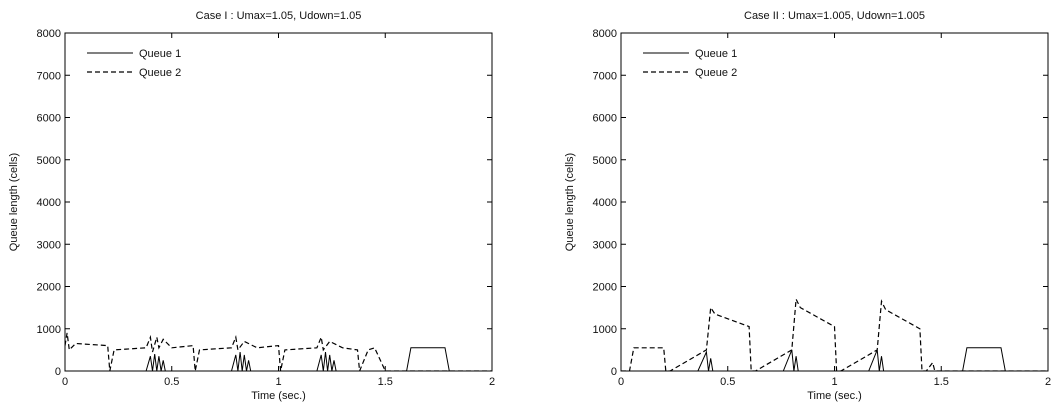 Image resolution: width=1059 pixels, height=416 pixels. I want to click on chart-title: Case I : Umax=1.05, Udown=1.05, so click(279, 16).